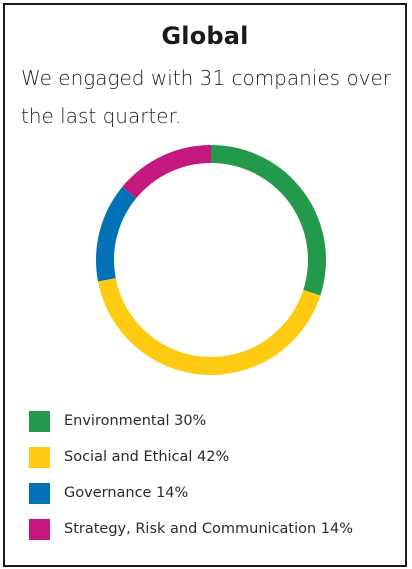  I want to click on legend-label: Environmental 30%, so click(135, 421).